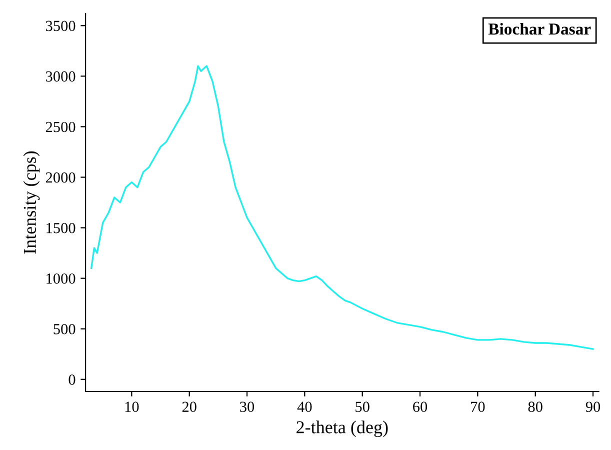  I want to click on y-tick-label: 2500, so click(61, 127).